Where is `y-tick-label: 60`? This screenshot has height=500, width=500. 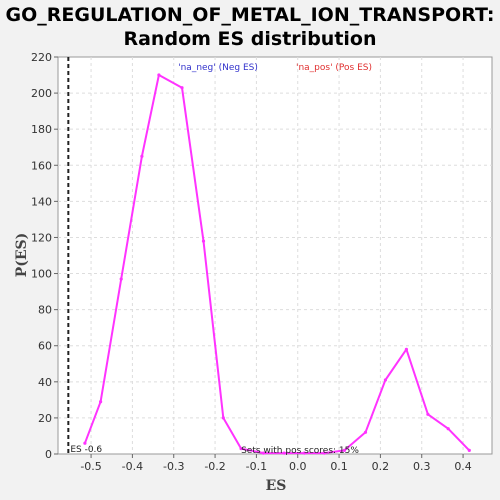 y-tick-label: 60 is located at coordinates (45, 346).